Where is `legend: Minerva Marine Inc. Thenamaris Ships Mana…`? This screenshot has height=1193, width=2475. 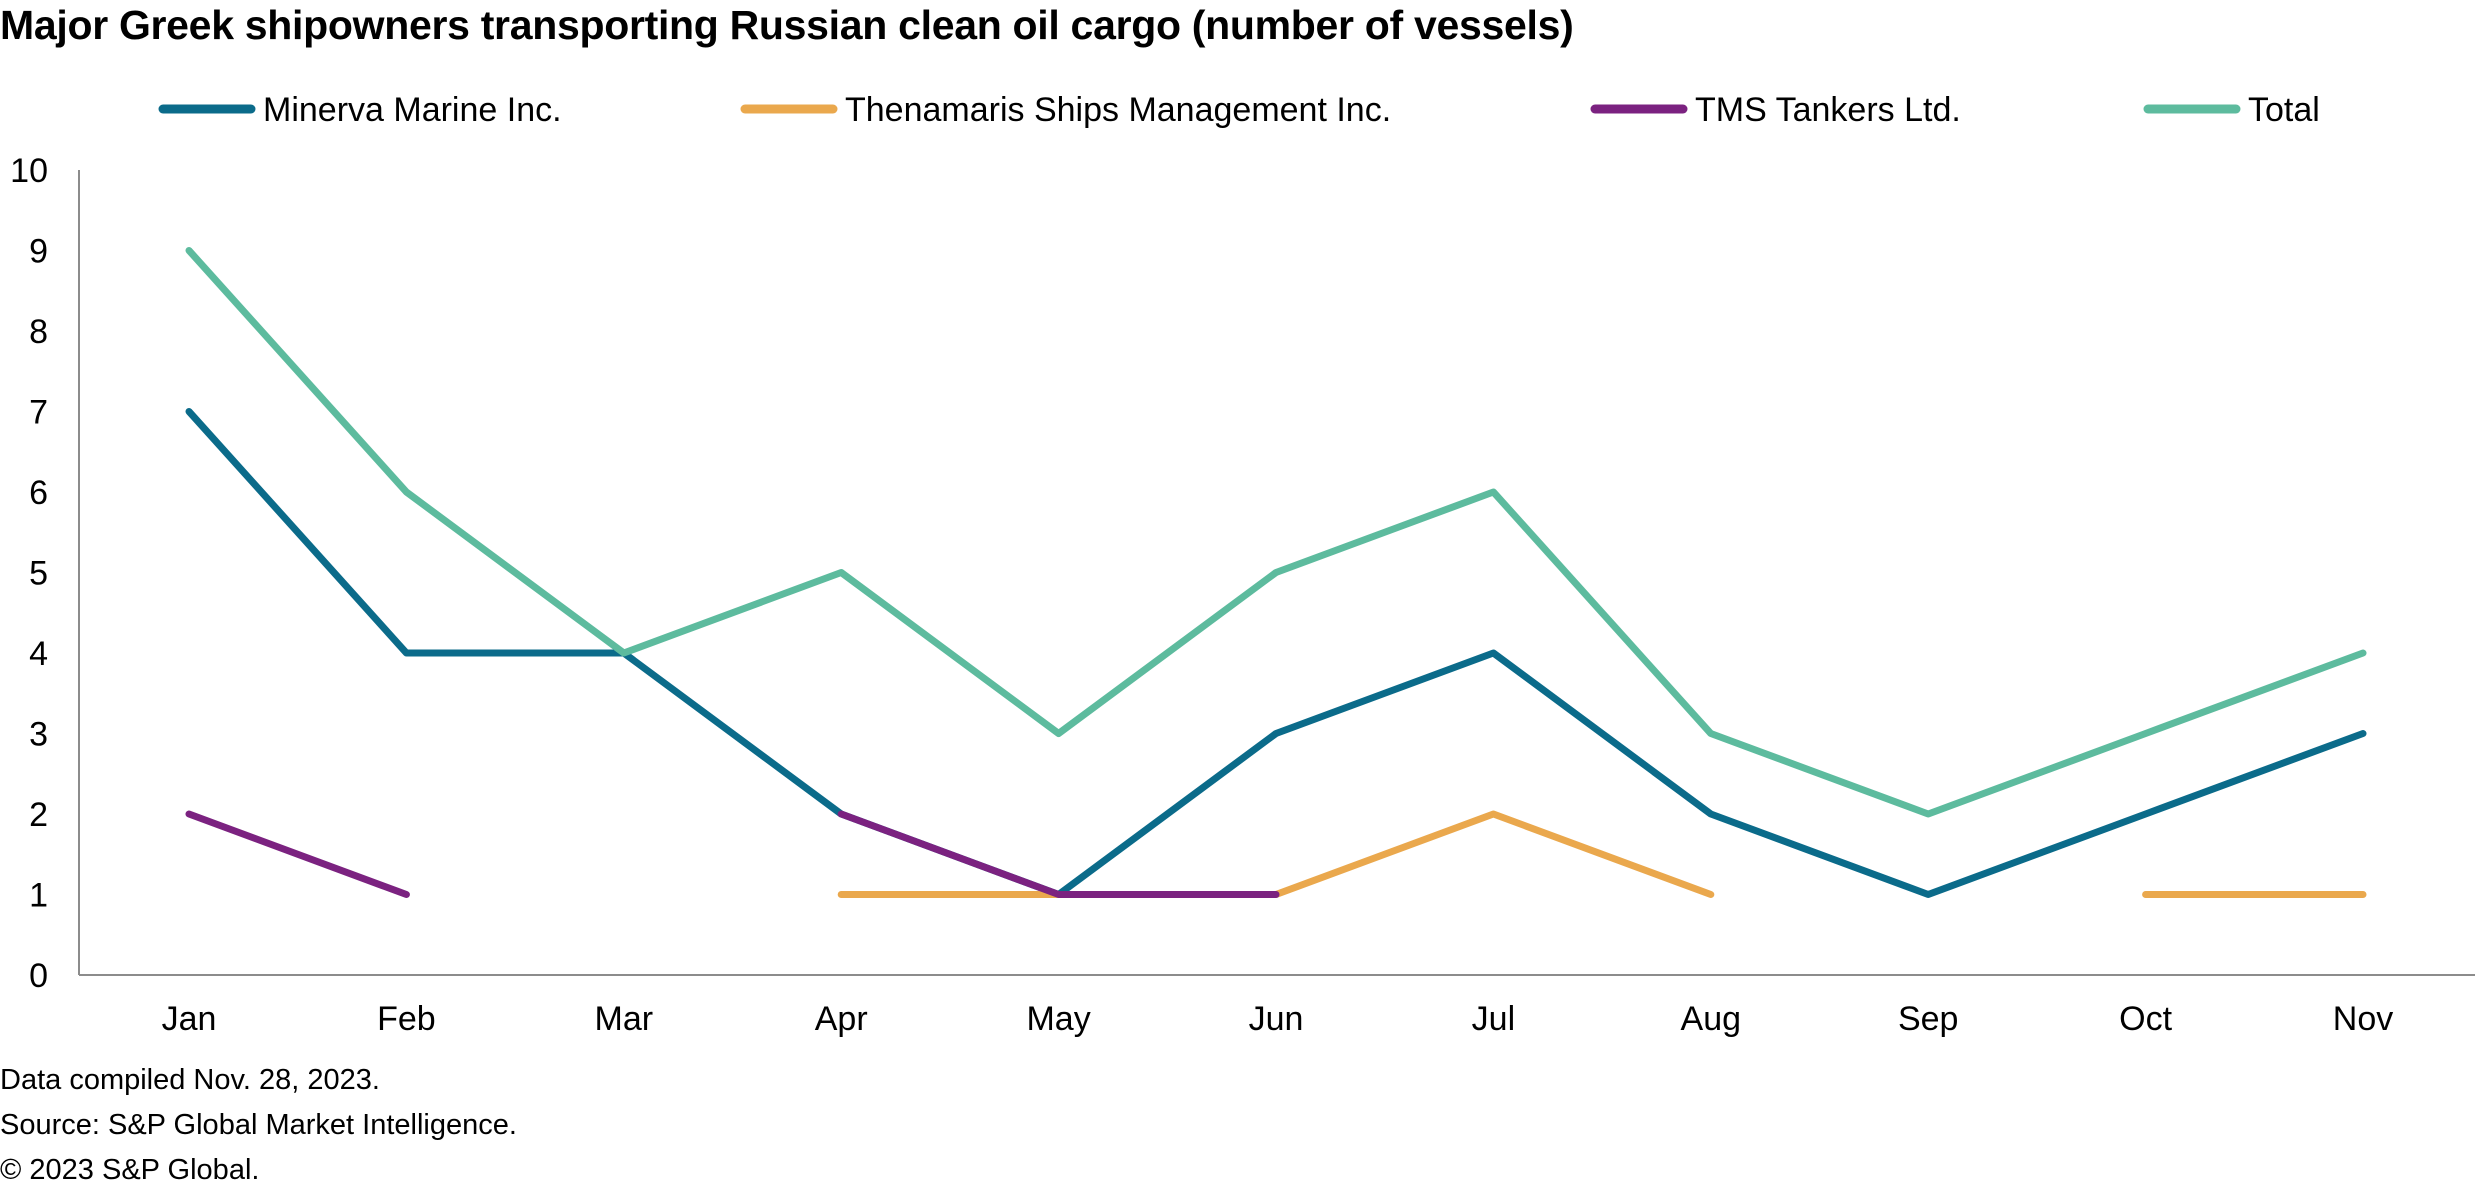
legend: Minerva Marine Inc. Thenamaris Ships Mana… is located at coordinates (1239, 110).